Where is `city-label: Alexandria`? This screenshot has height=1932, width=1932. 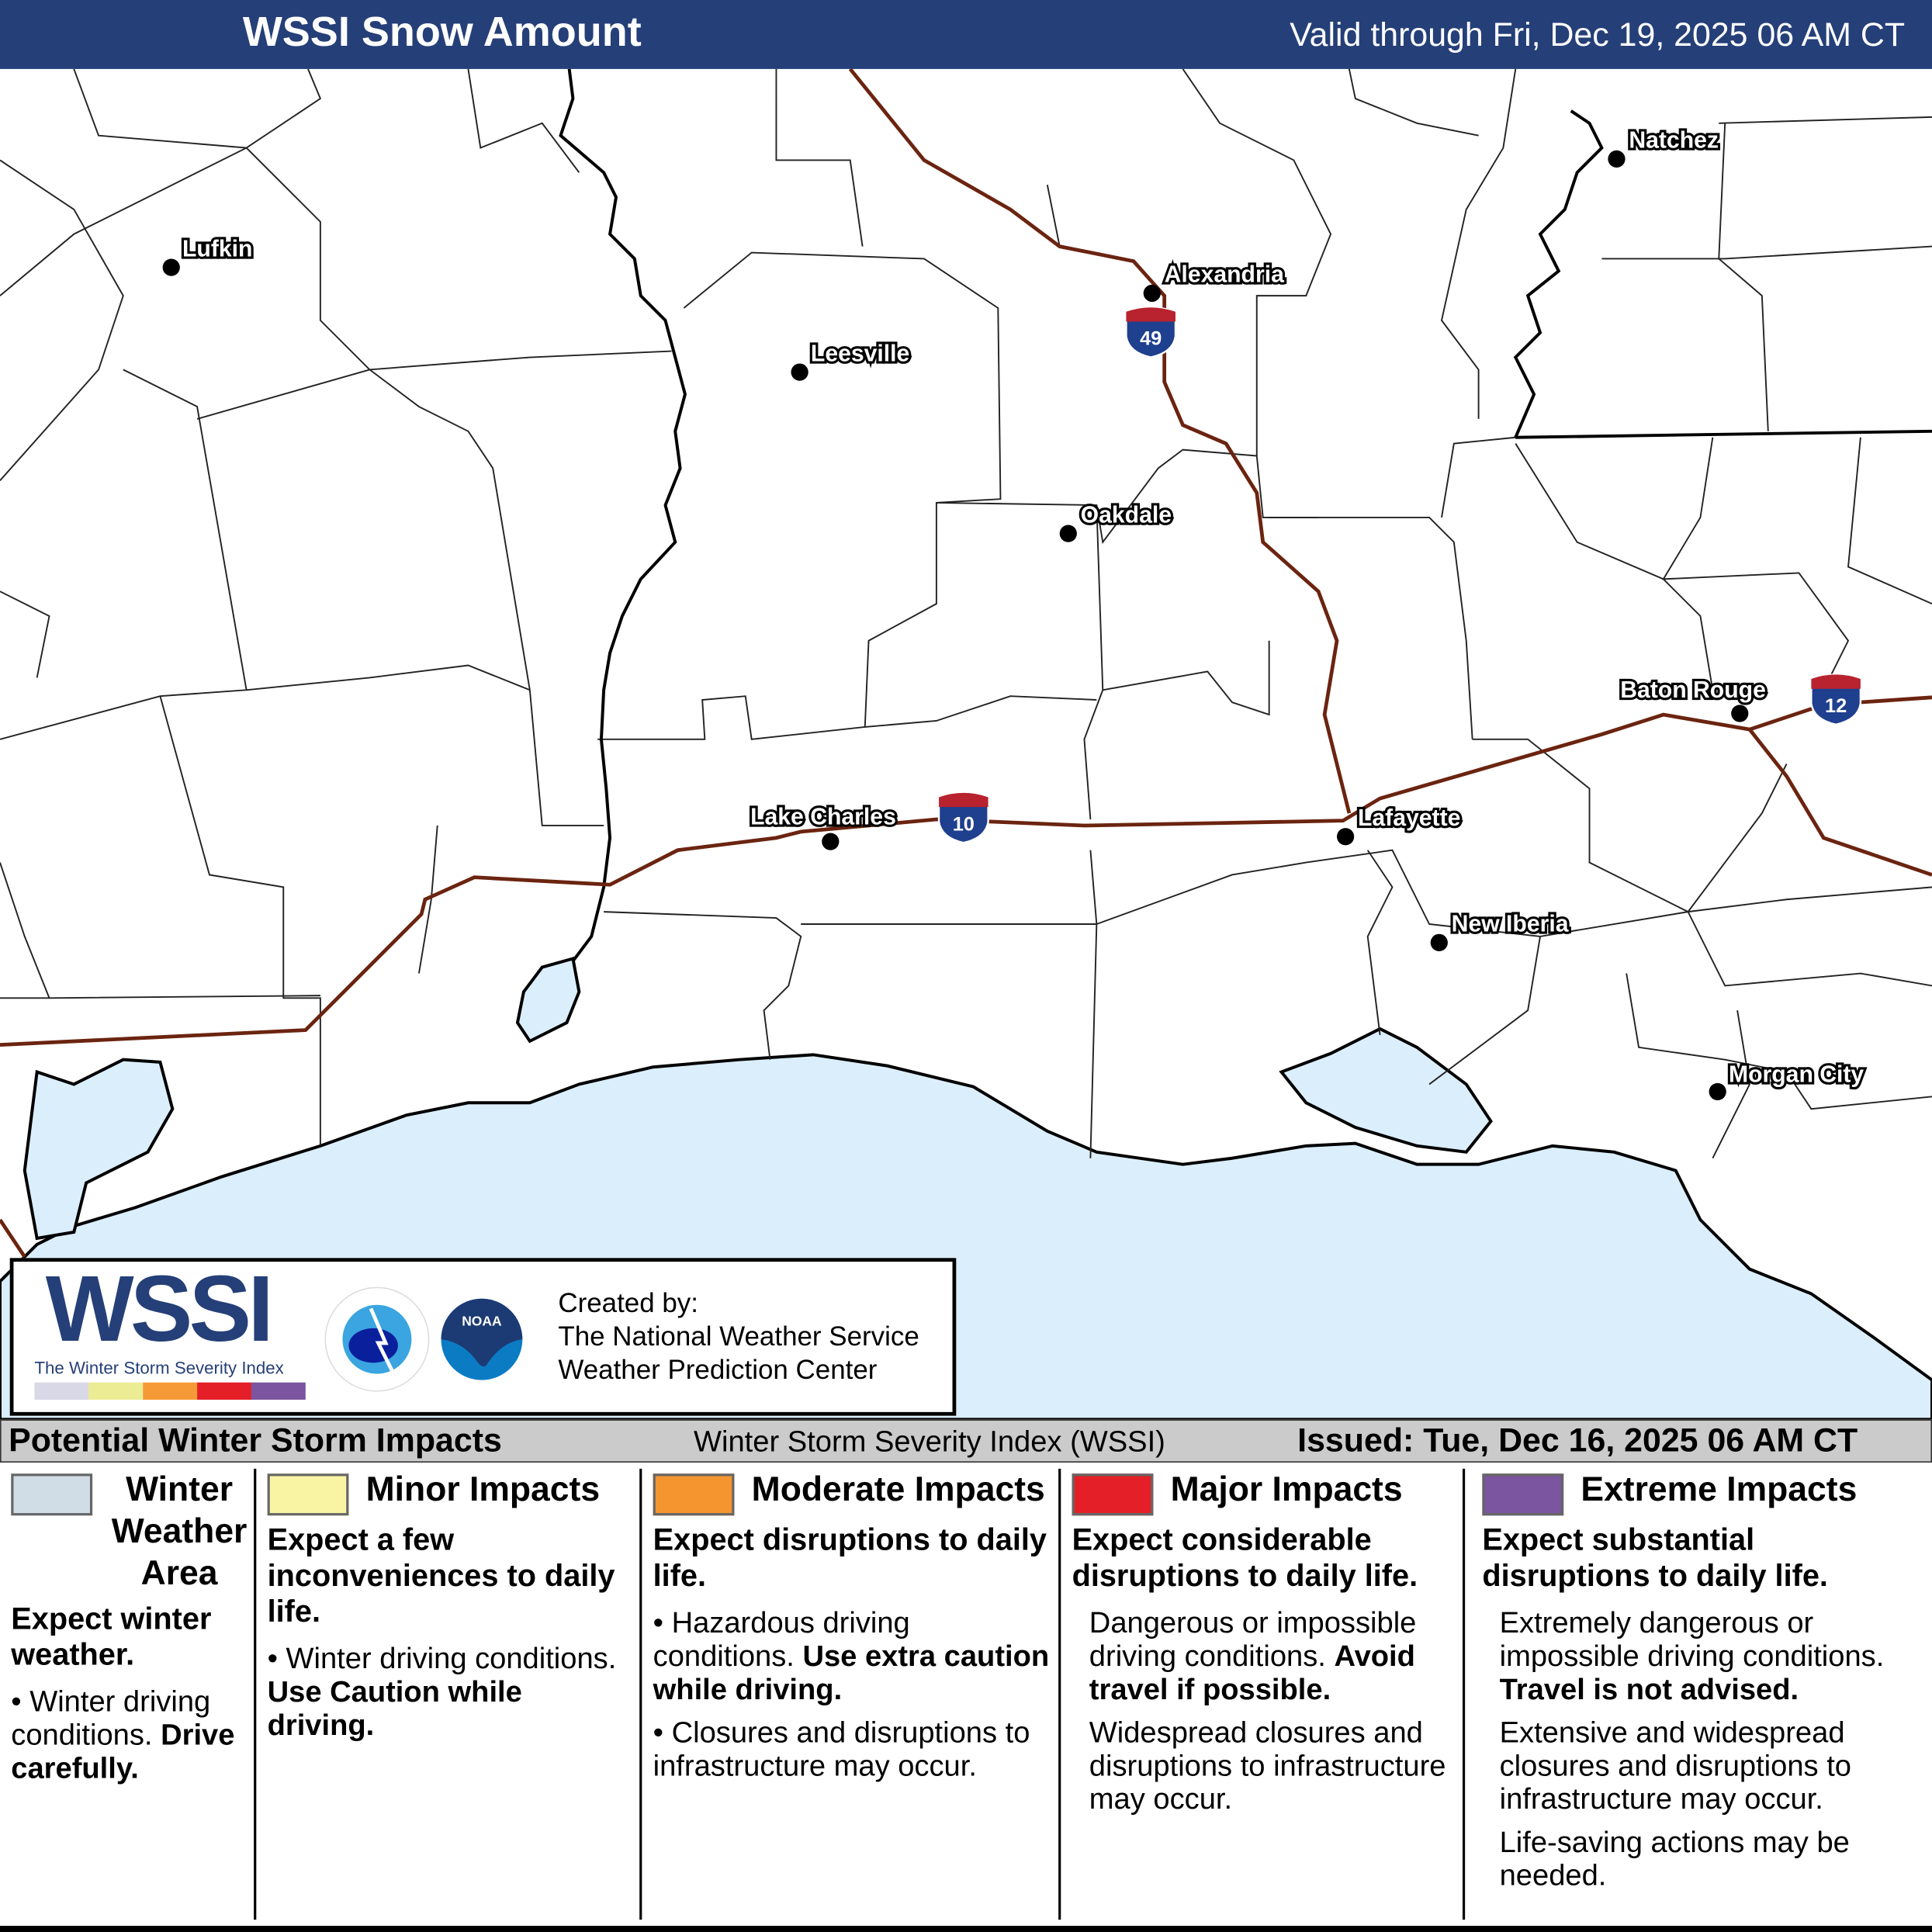
city-label: Alexandria is located at coordinates (1224, 275).